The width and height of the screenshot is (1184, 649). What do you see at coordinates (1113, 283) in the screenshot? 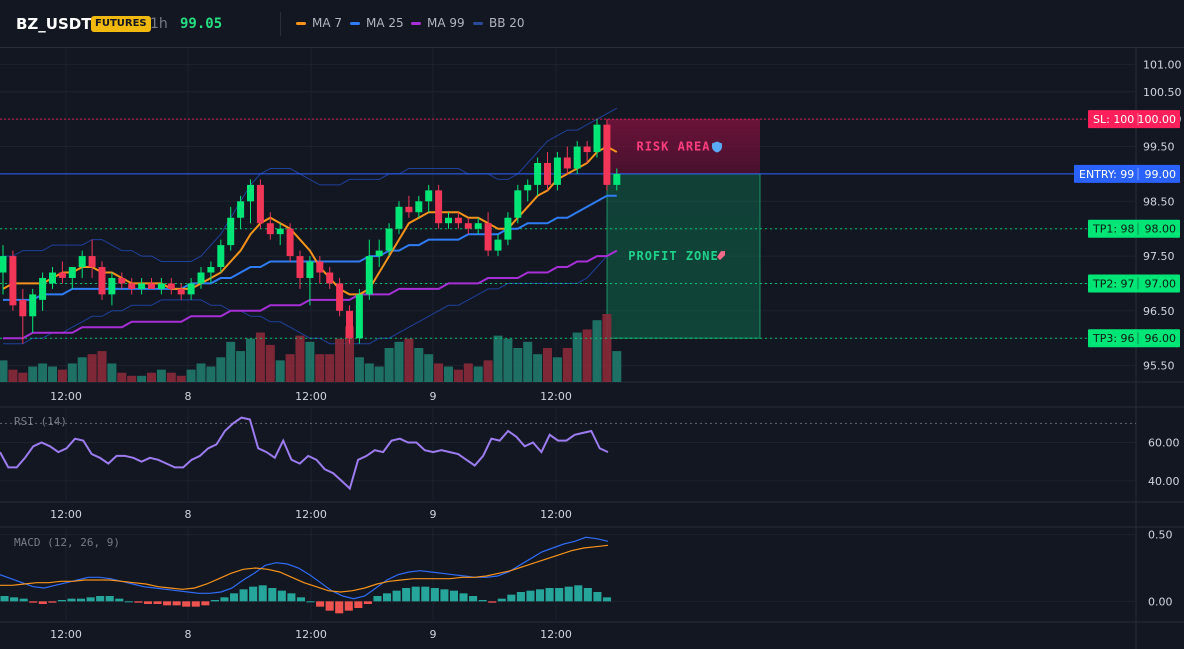
I see `level-tag-label-tp2: TP2: 97` at bounding box center [1113, 283].